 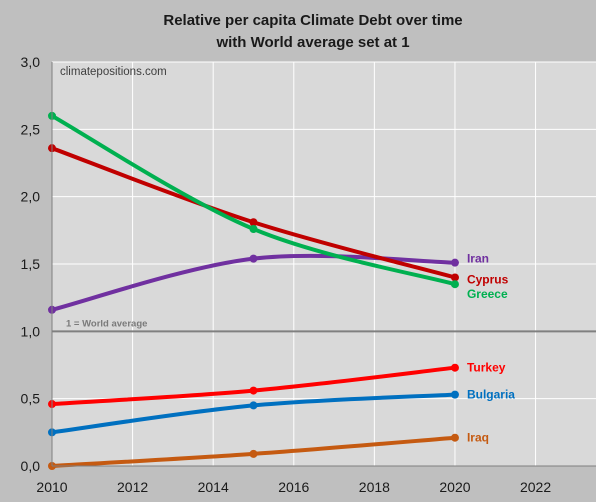 What do you see at coordinates (51, 487) in the screenshot?
I see `x-tick-label: 2010` at bounding box center [51, 487].